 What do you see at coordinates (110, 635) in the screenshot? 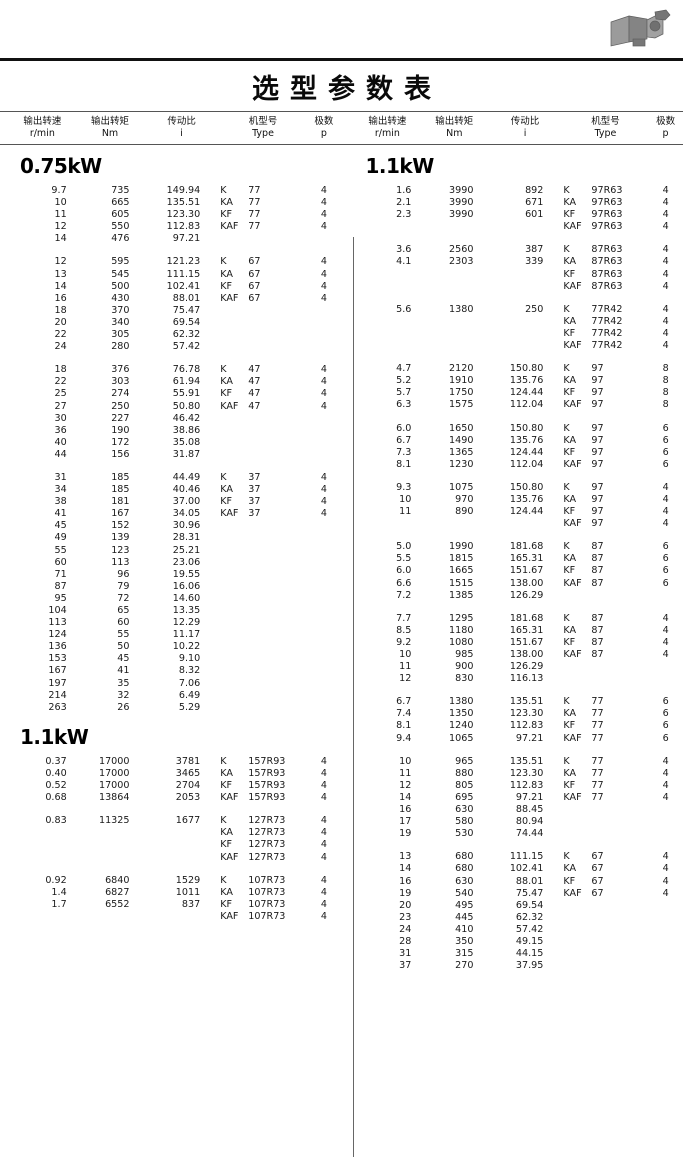
I see `cell-output-torque: 55` at bounding box center [110, 635].